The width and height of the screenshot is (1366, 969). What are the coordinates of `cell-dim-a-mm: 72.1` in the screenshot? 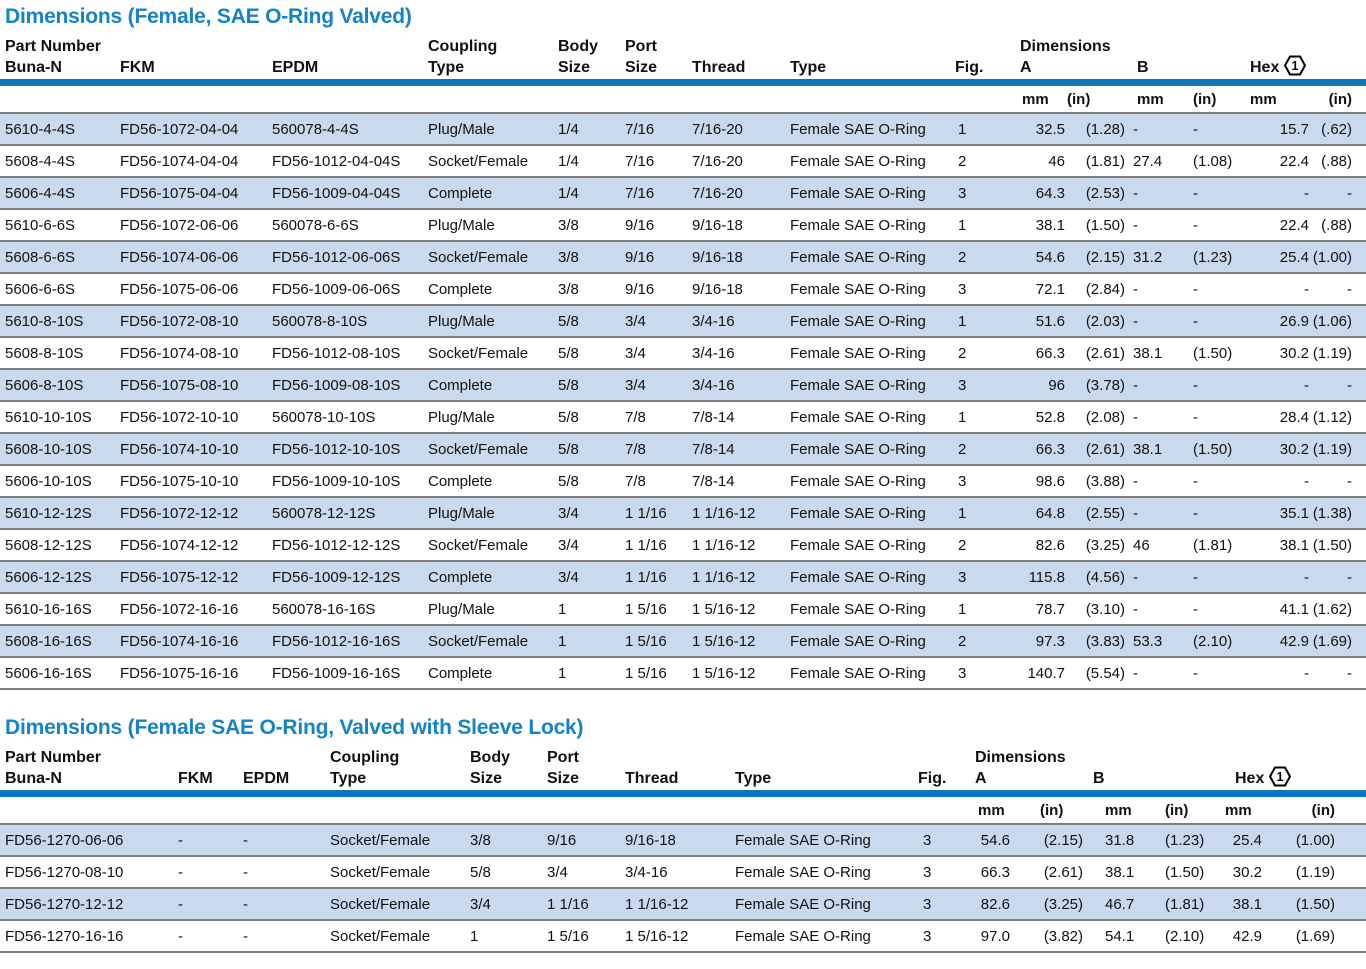 It's located at (1050, 289).